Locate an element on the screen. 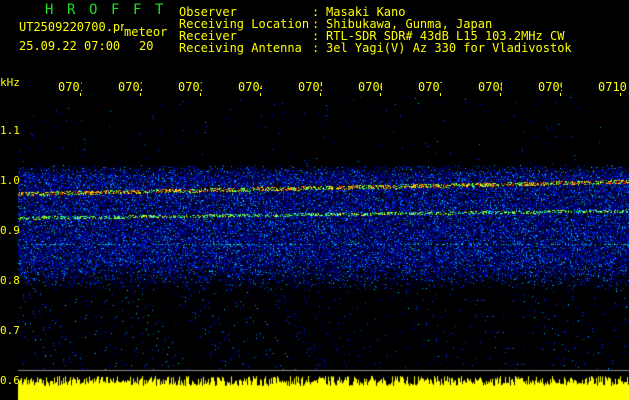 This screenshot has height=400, width=629. y-tick: 0.6 is located at coordinates (10, 380).